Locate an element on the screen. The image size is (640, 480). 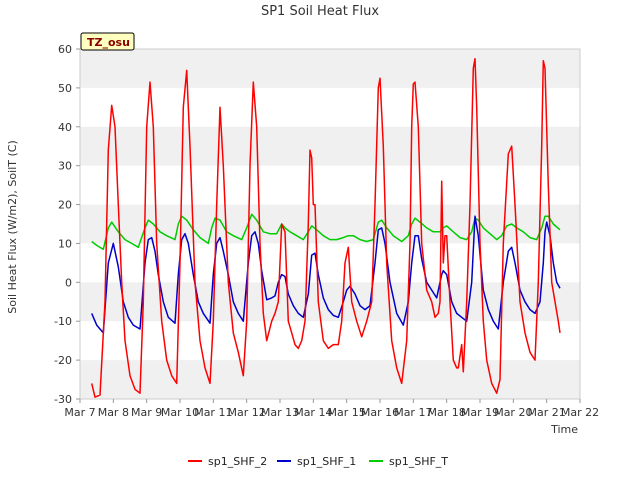
y-tick-label: 10 is located at coordinates (65, 243).